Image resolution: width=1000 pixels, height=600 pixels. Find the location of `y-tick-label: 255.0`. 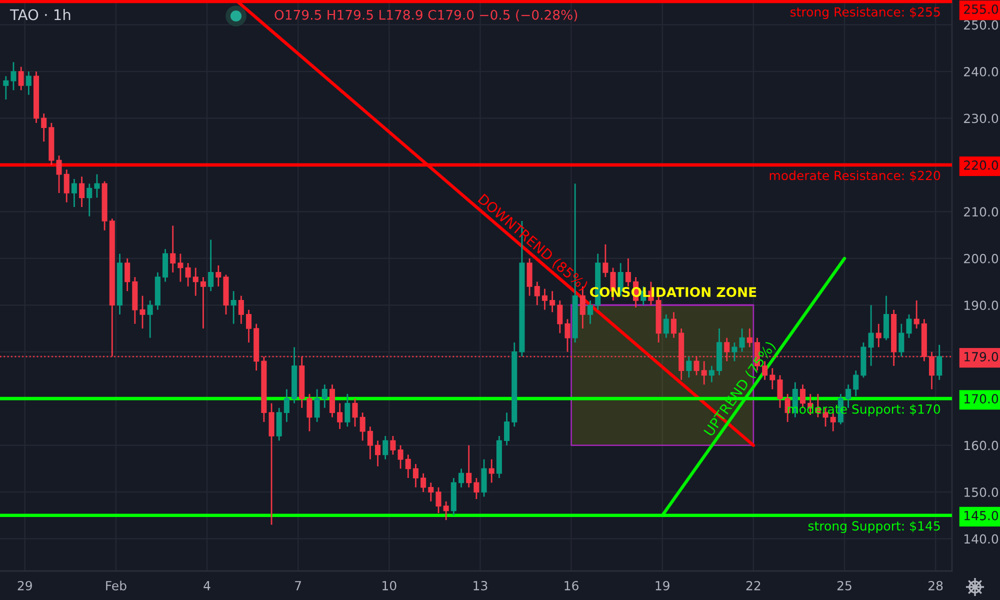

y-tick-label: 255.0 is located at coordinates (981, 9).